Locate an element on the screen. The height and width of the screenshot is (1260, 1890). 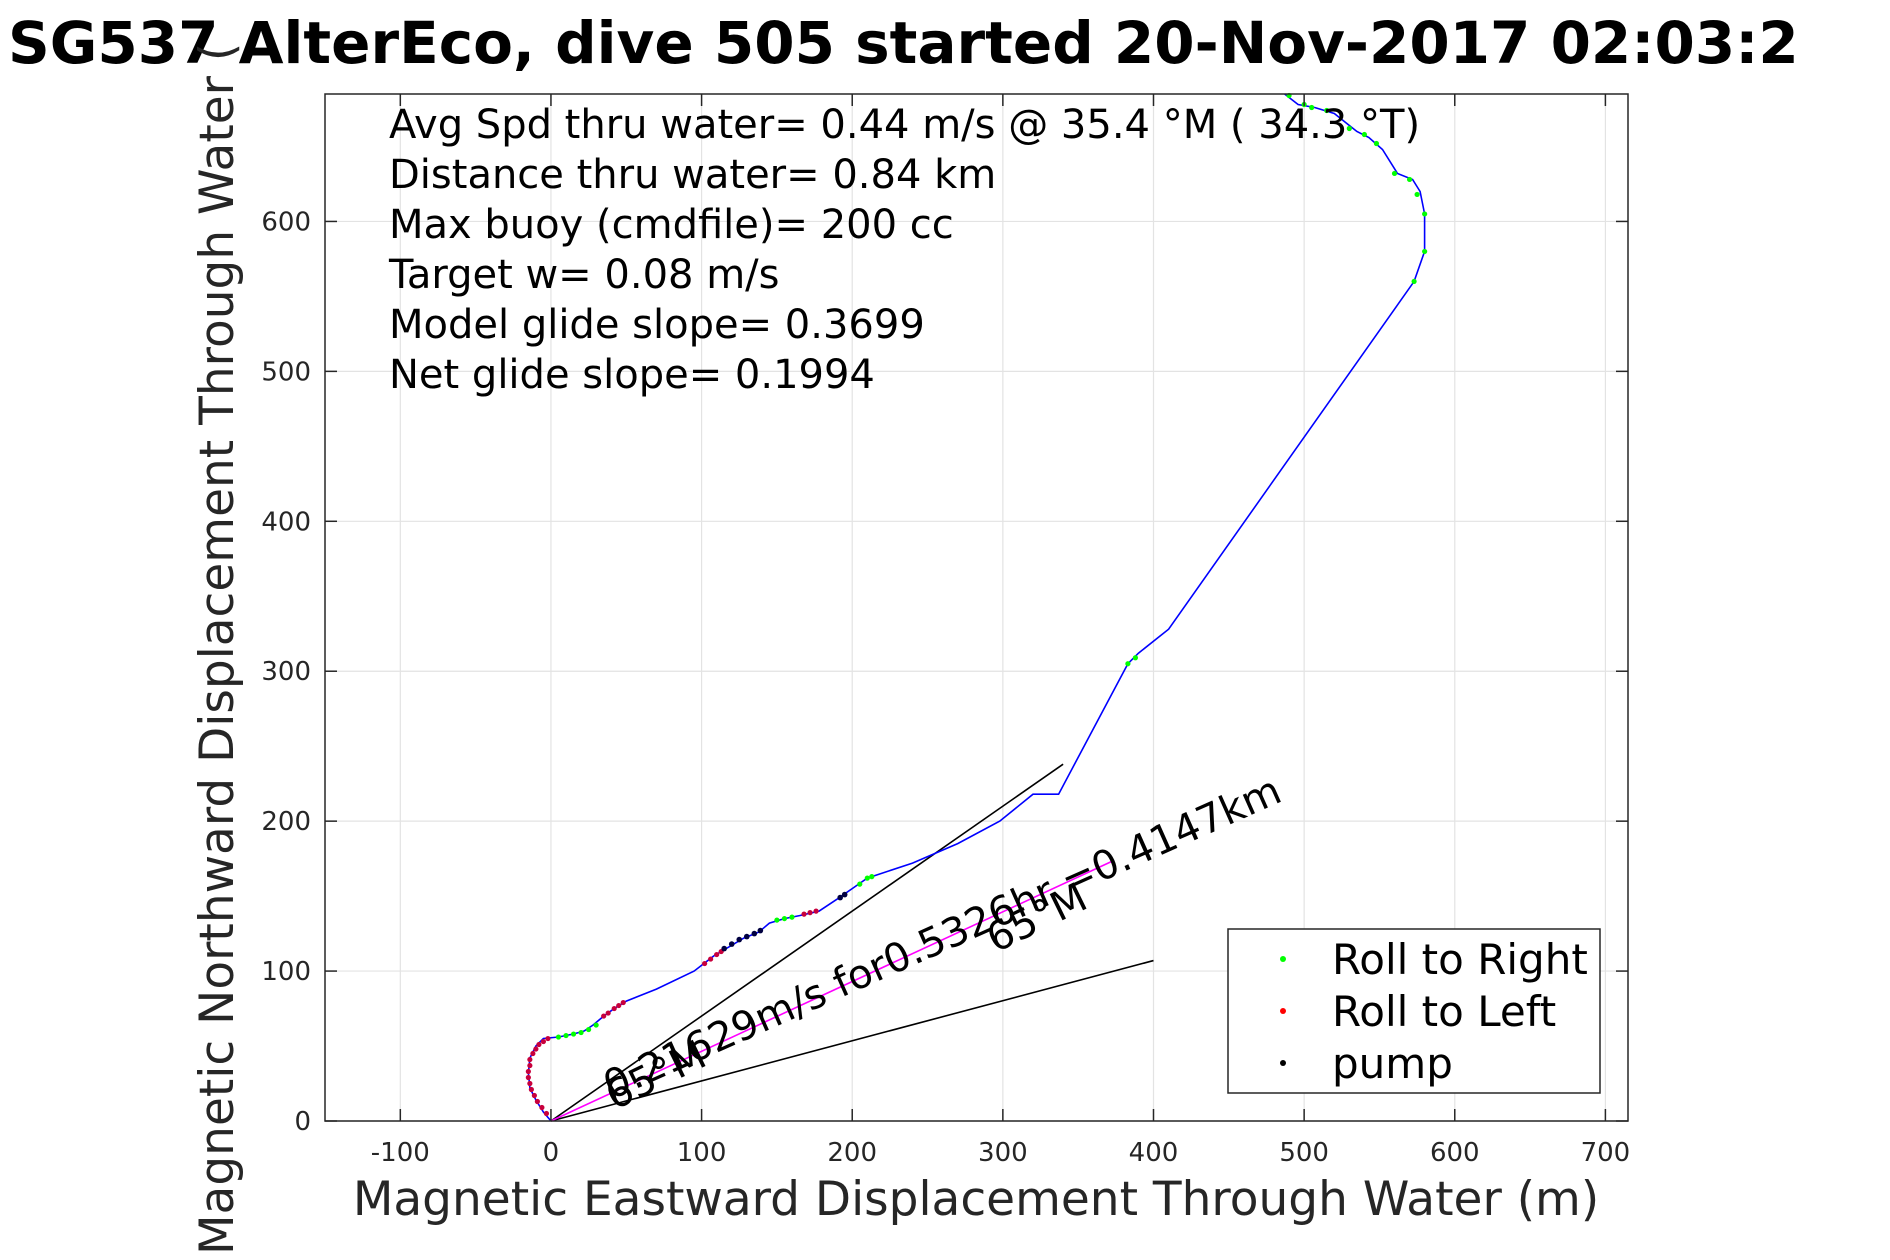
x-tick-label: 100 is located at coordinates (702, 1153).